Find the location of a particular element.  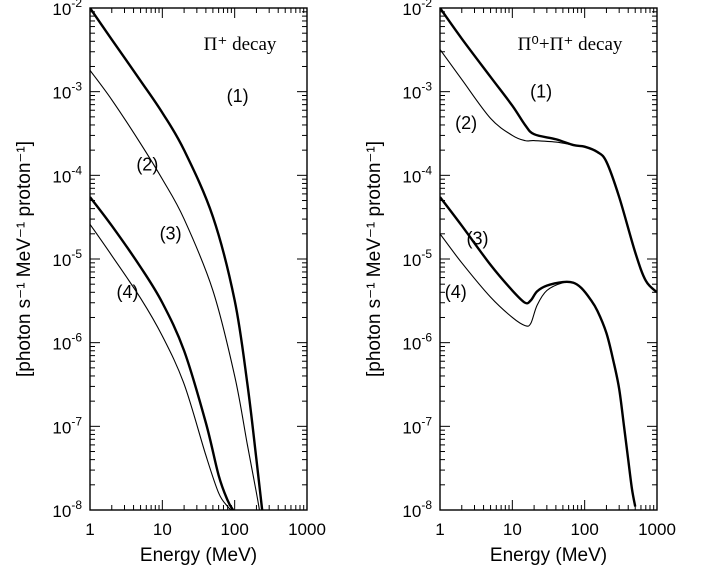

plot-annotation: Π⁰+Π⁺ decay is located at coordinates (570, 44).